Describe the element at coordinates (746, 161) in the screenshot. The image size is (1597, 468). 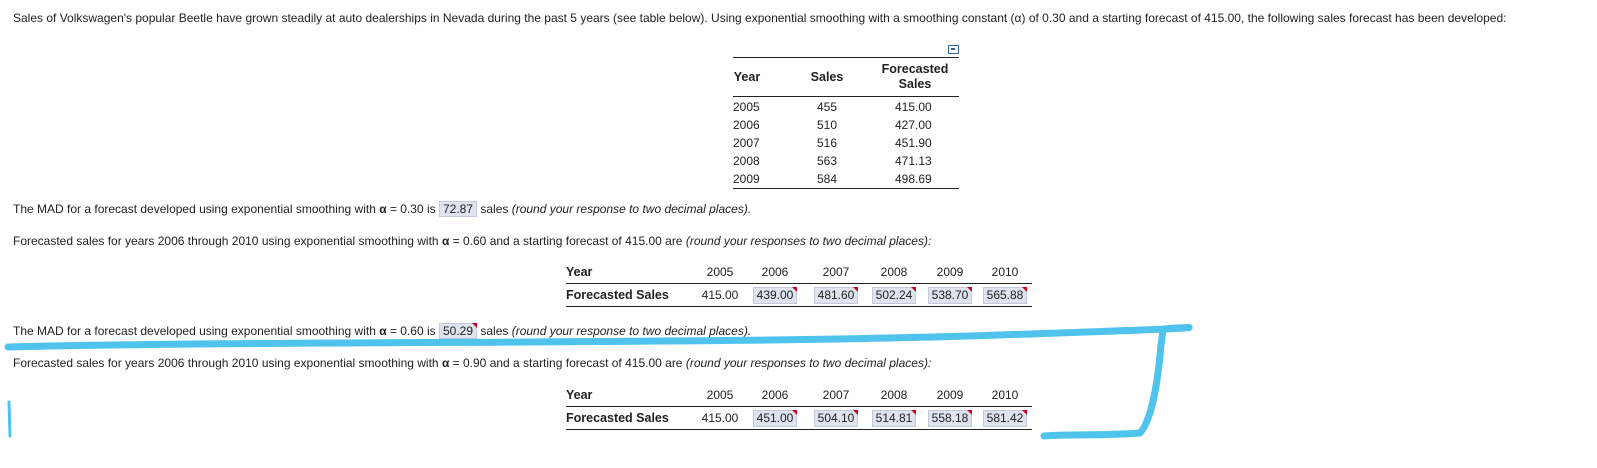
I see `cell-year: 2008` at that location.